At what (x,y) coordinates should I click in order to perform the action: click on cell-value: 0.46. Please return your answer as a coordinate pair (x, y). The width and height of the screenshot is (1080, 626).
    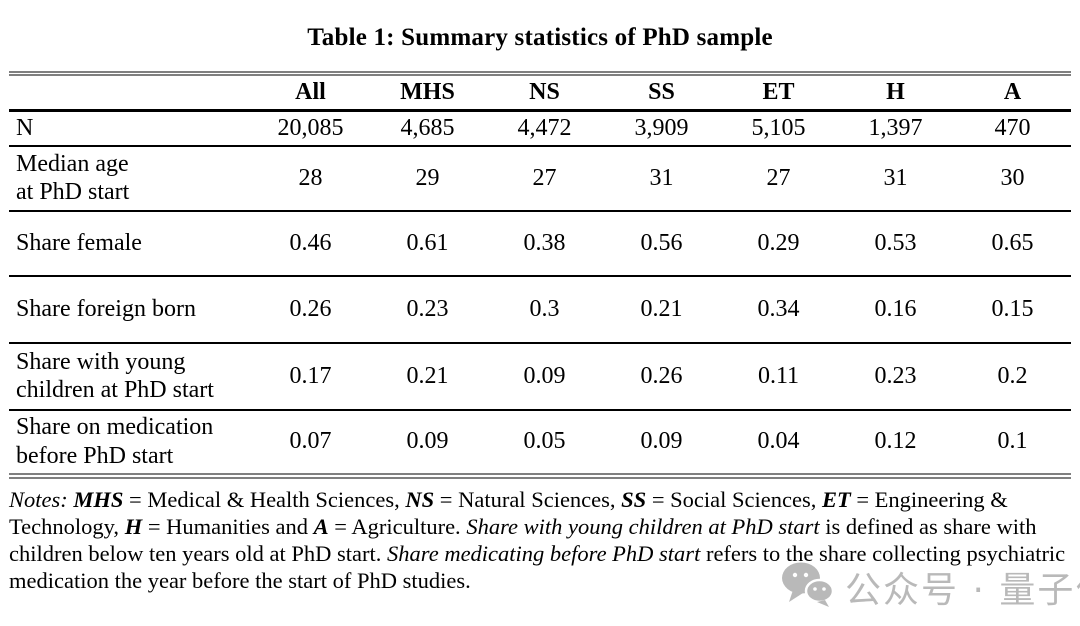
    Looking at the image, I should click on (310, 242).